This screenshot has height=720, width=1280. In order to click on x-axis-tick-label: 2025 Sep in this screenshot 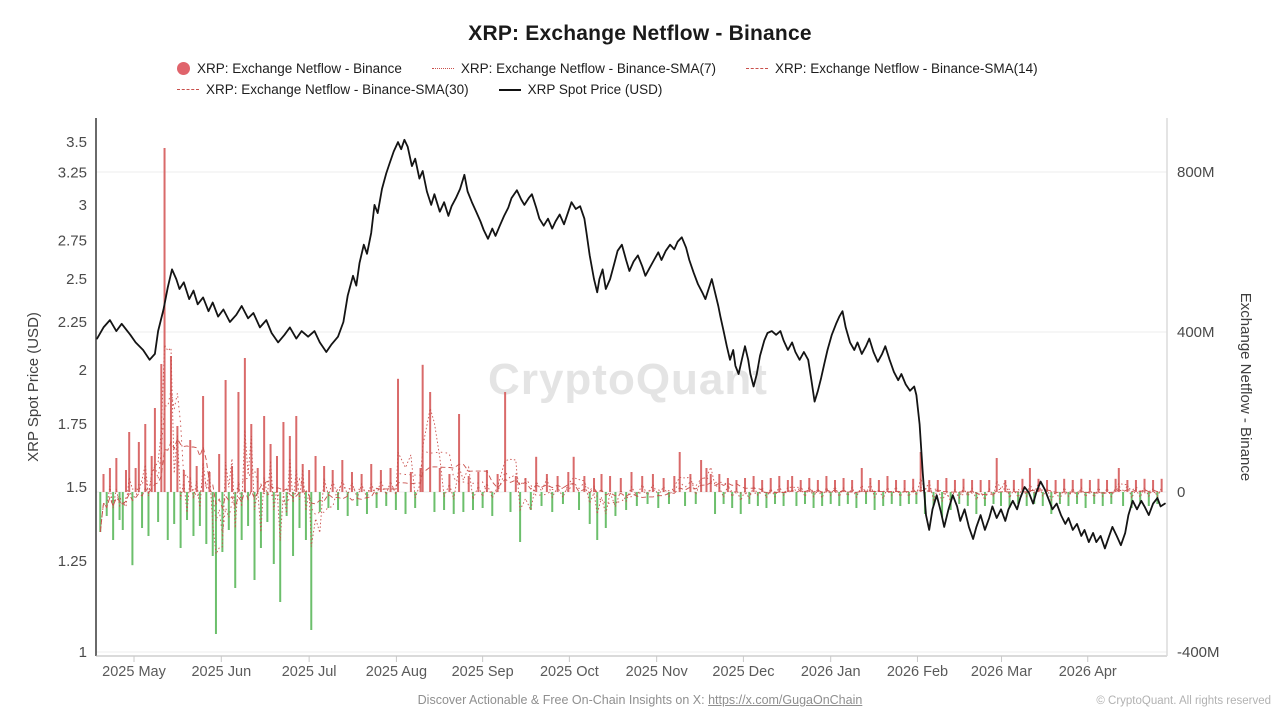, I will do `click(483, 672)`.